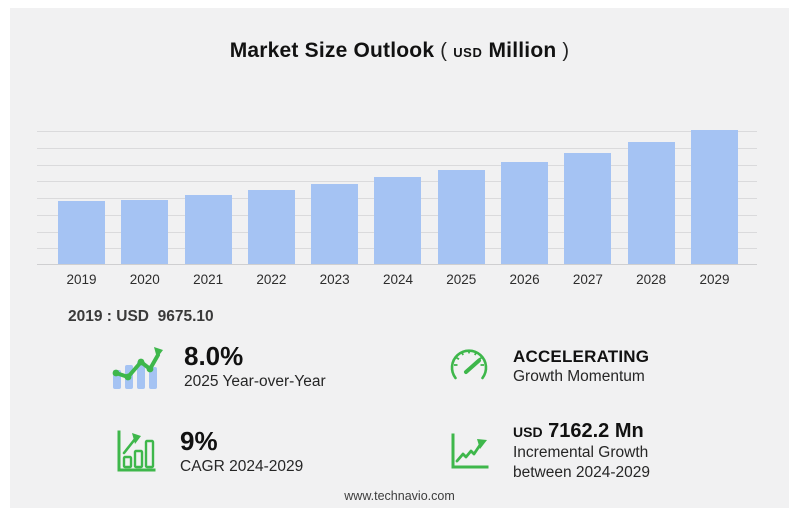  I want to click on x-label-2023: 2023, so click(334, 279).